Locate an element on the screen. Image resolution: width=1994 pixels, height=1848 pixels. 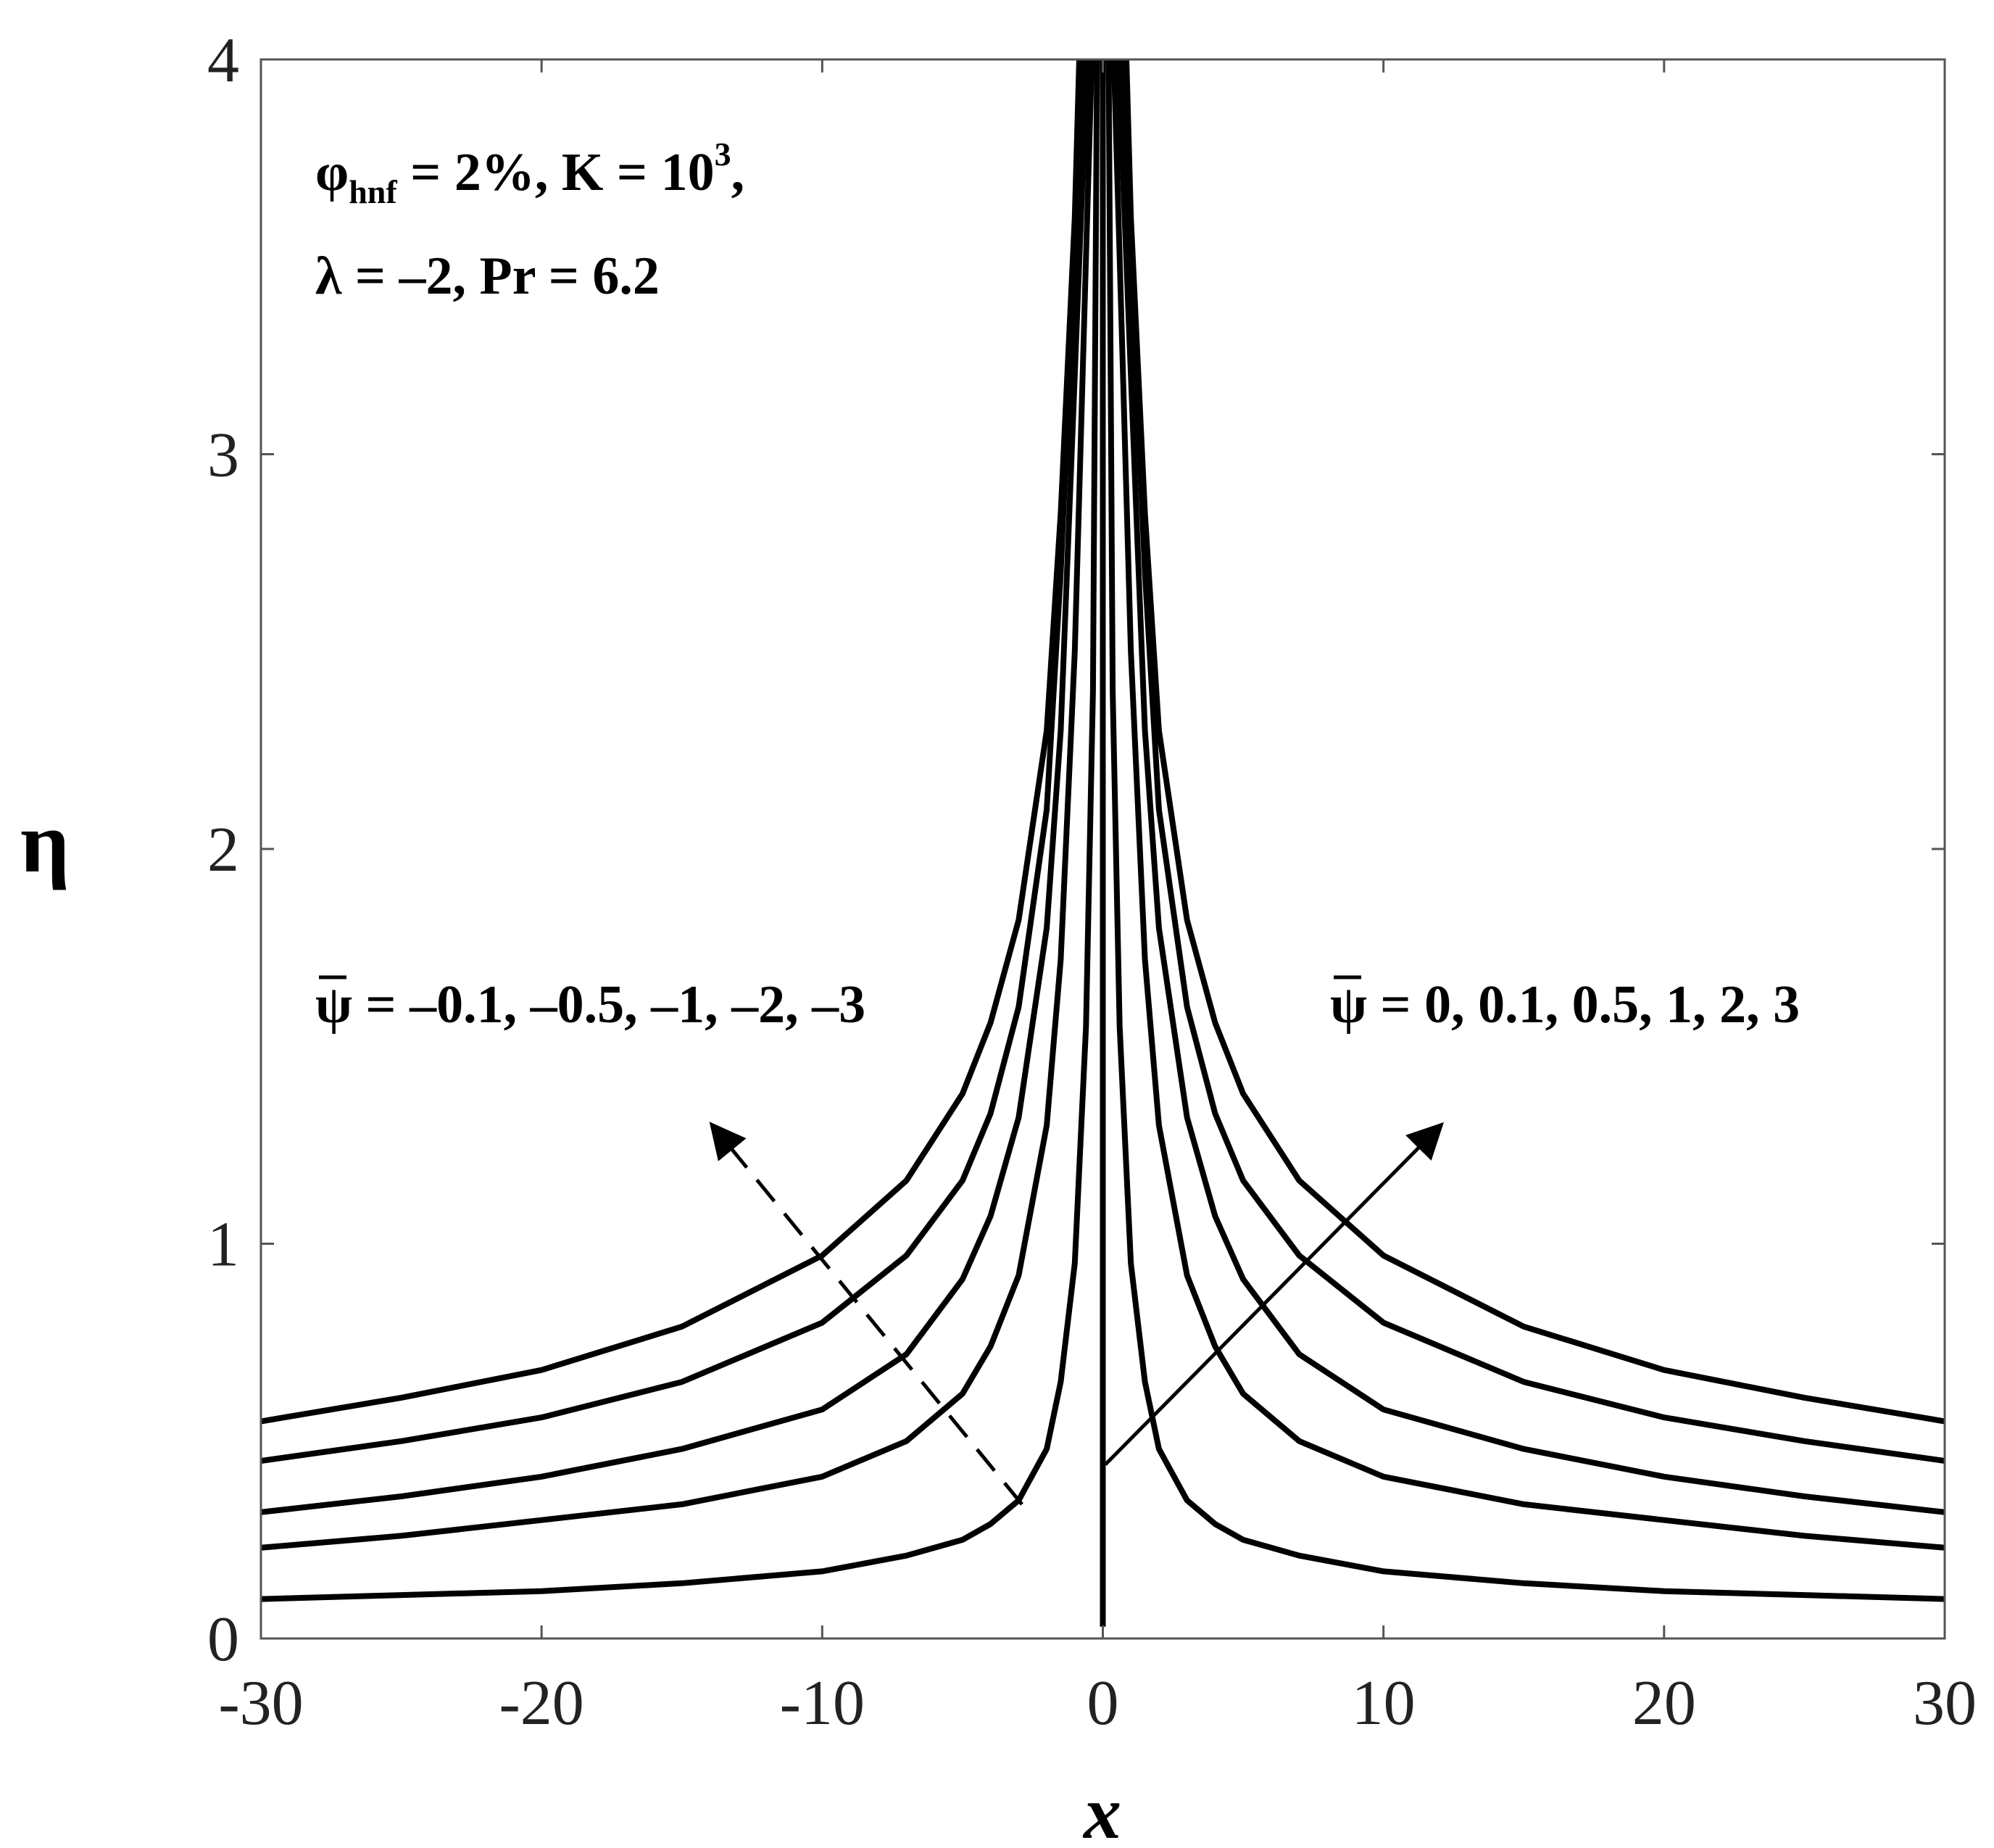
x-tick-label: -10 is located at coordinates (822, 1703).